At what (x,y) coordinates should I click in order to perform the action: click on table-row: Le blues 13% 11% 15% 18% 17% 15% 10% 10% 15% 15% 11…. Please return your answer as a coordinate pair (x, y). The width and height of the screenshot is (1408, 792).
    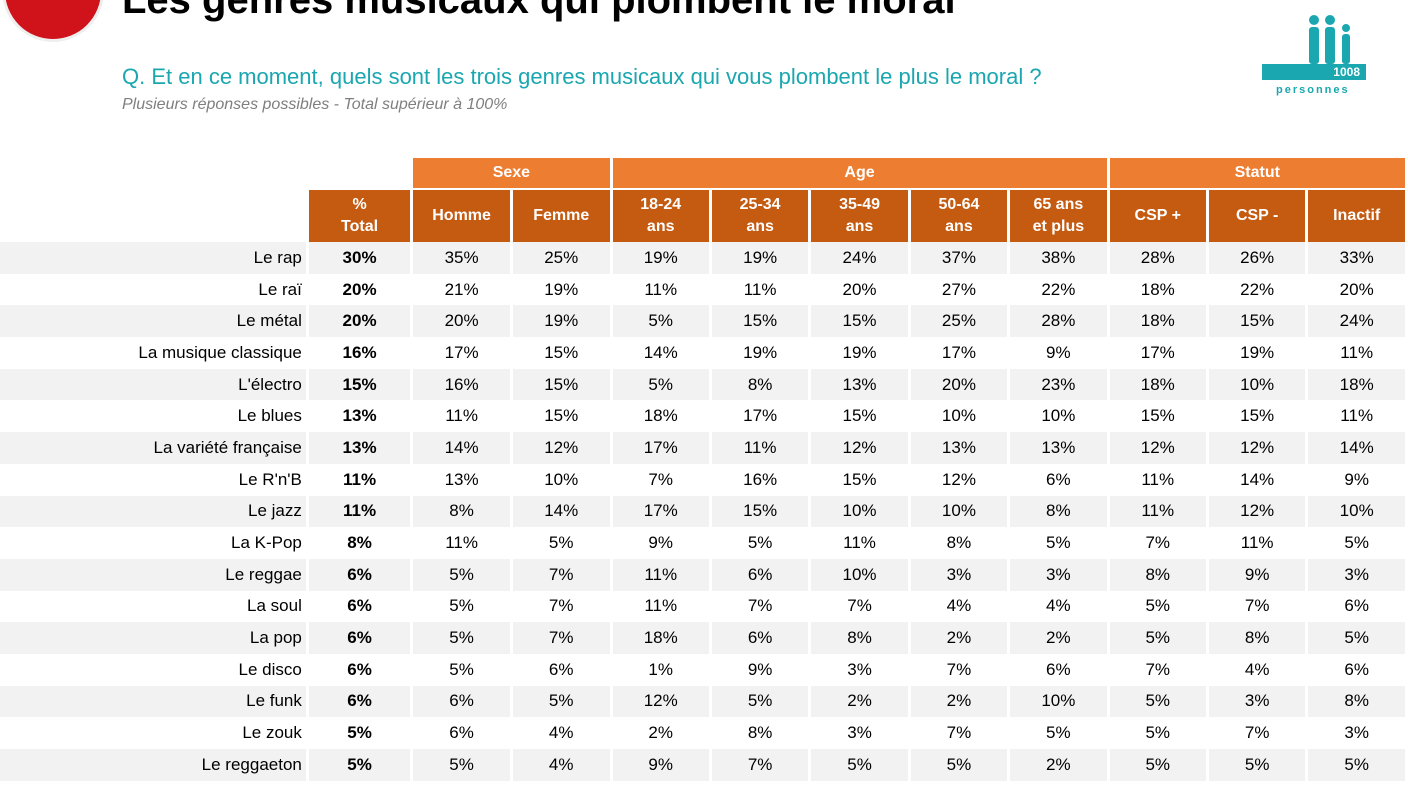
    Looking at the image, I should click on (702, 416).